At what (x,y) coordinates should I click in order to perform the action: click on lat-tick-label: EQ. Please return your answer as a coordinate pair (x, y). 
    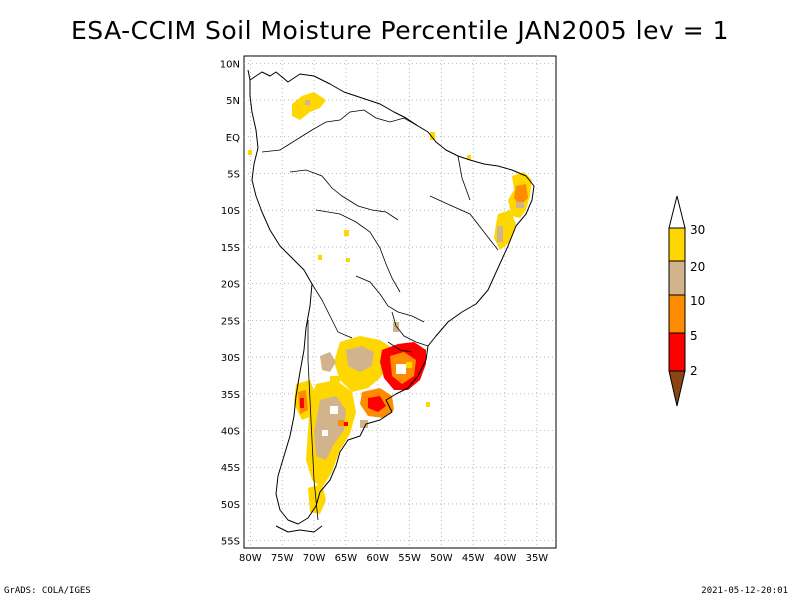
    Looking at the image, I should click on (233, 138).